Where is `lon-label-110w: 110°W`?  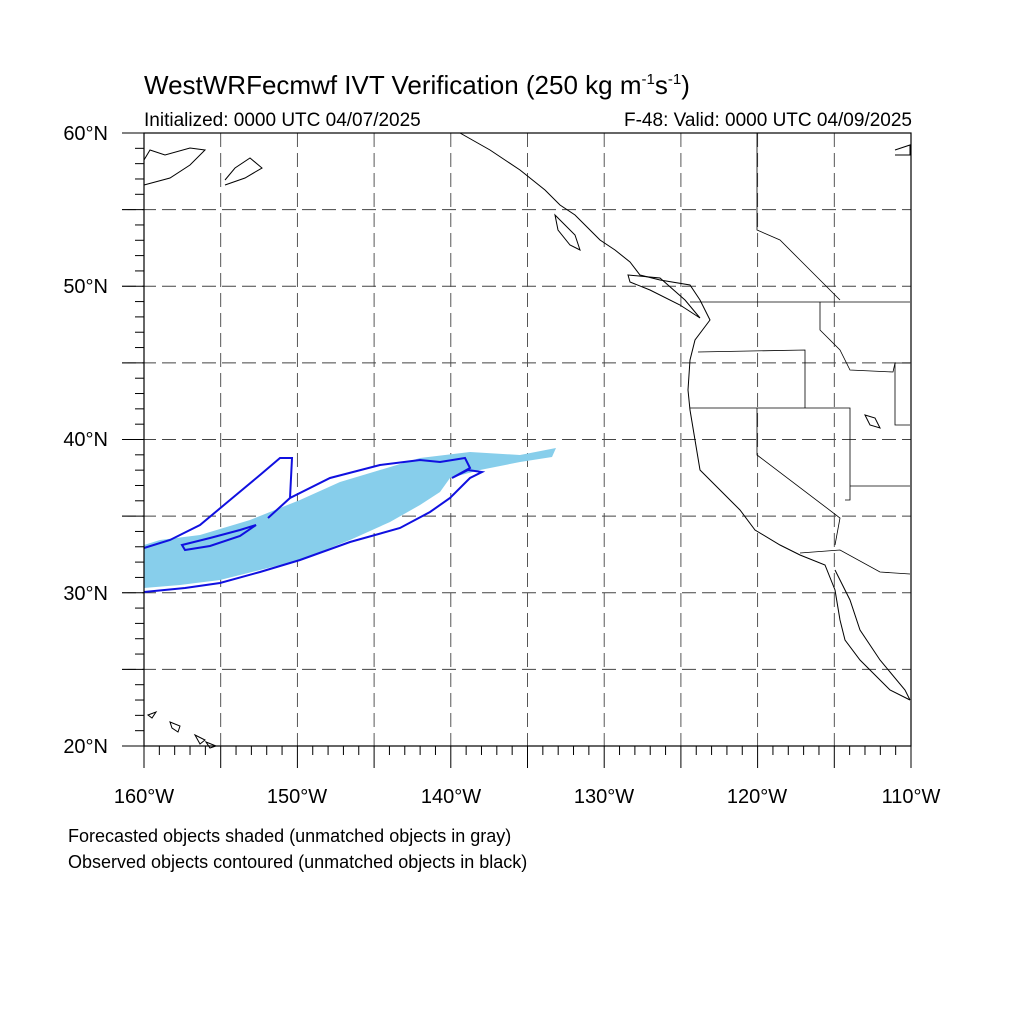 lon-label-110w: 110°W is located at coordinates (911, 797).